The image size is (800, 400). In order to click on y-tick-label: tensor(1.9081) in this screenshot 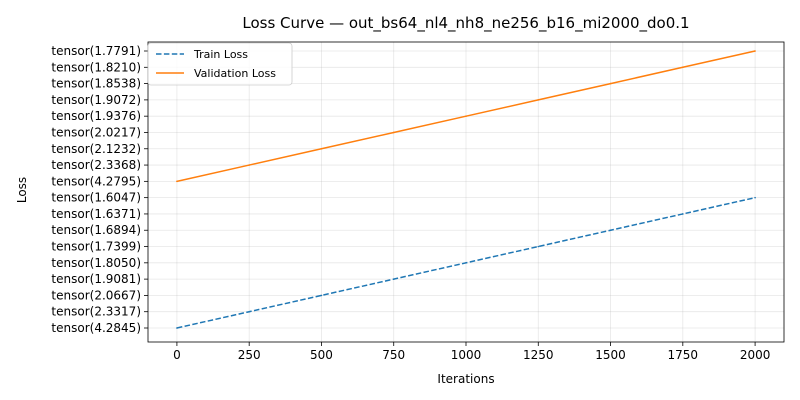, I will do `click(96, 279)`.